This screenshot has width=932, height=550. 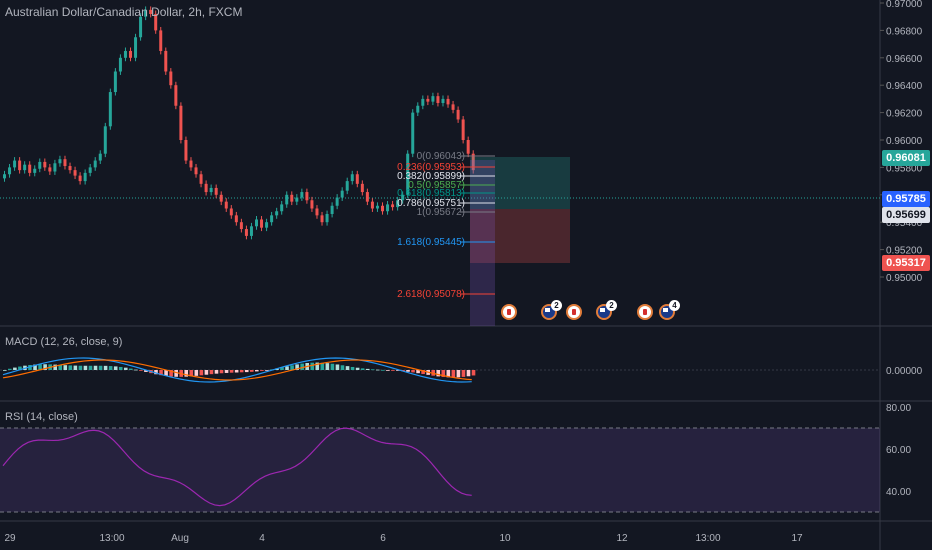 What do you see at coordinates (904, 31) in the screenshot?
I see `price-tick-label: 0.96800` at bounding box center [904, 31].